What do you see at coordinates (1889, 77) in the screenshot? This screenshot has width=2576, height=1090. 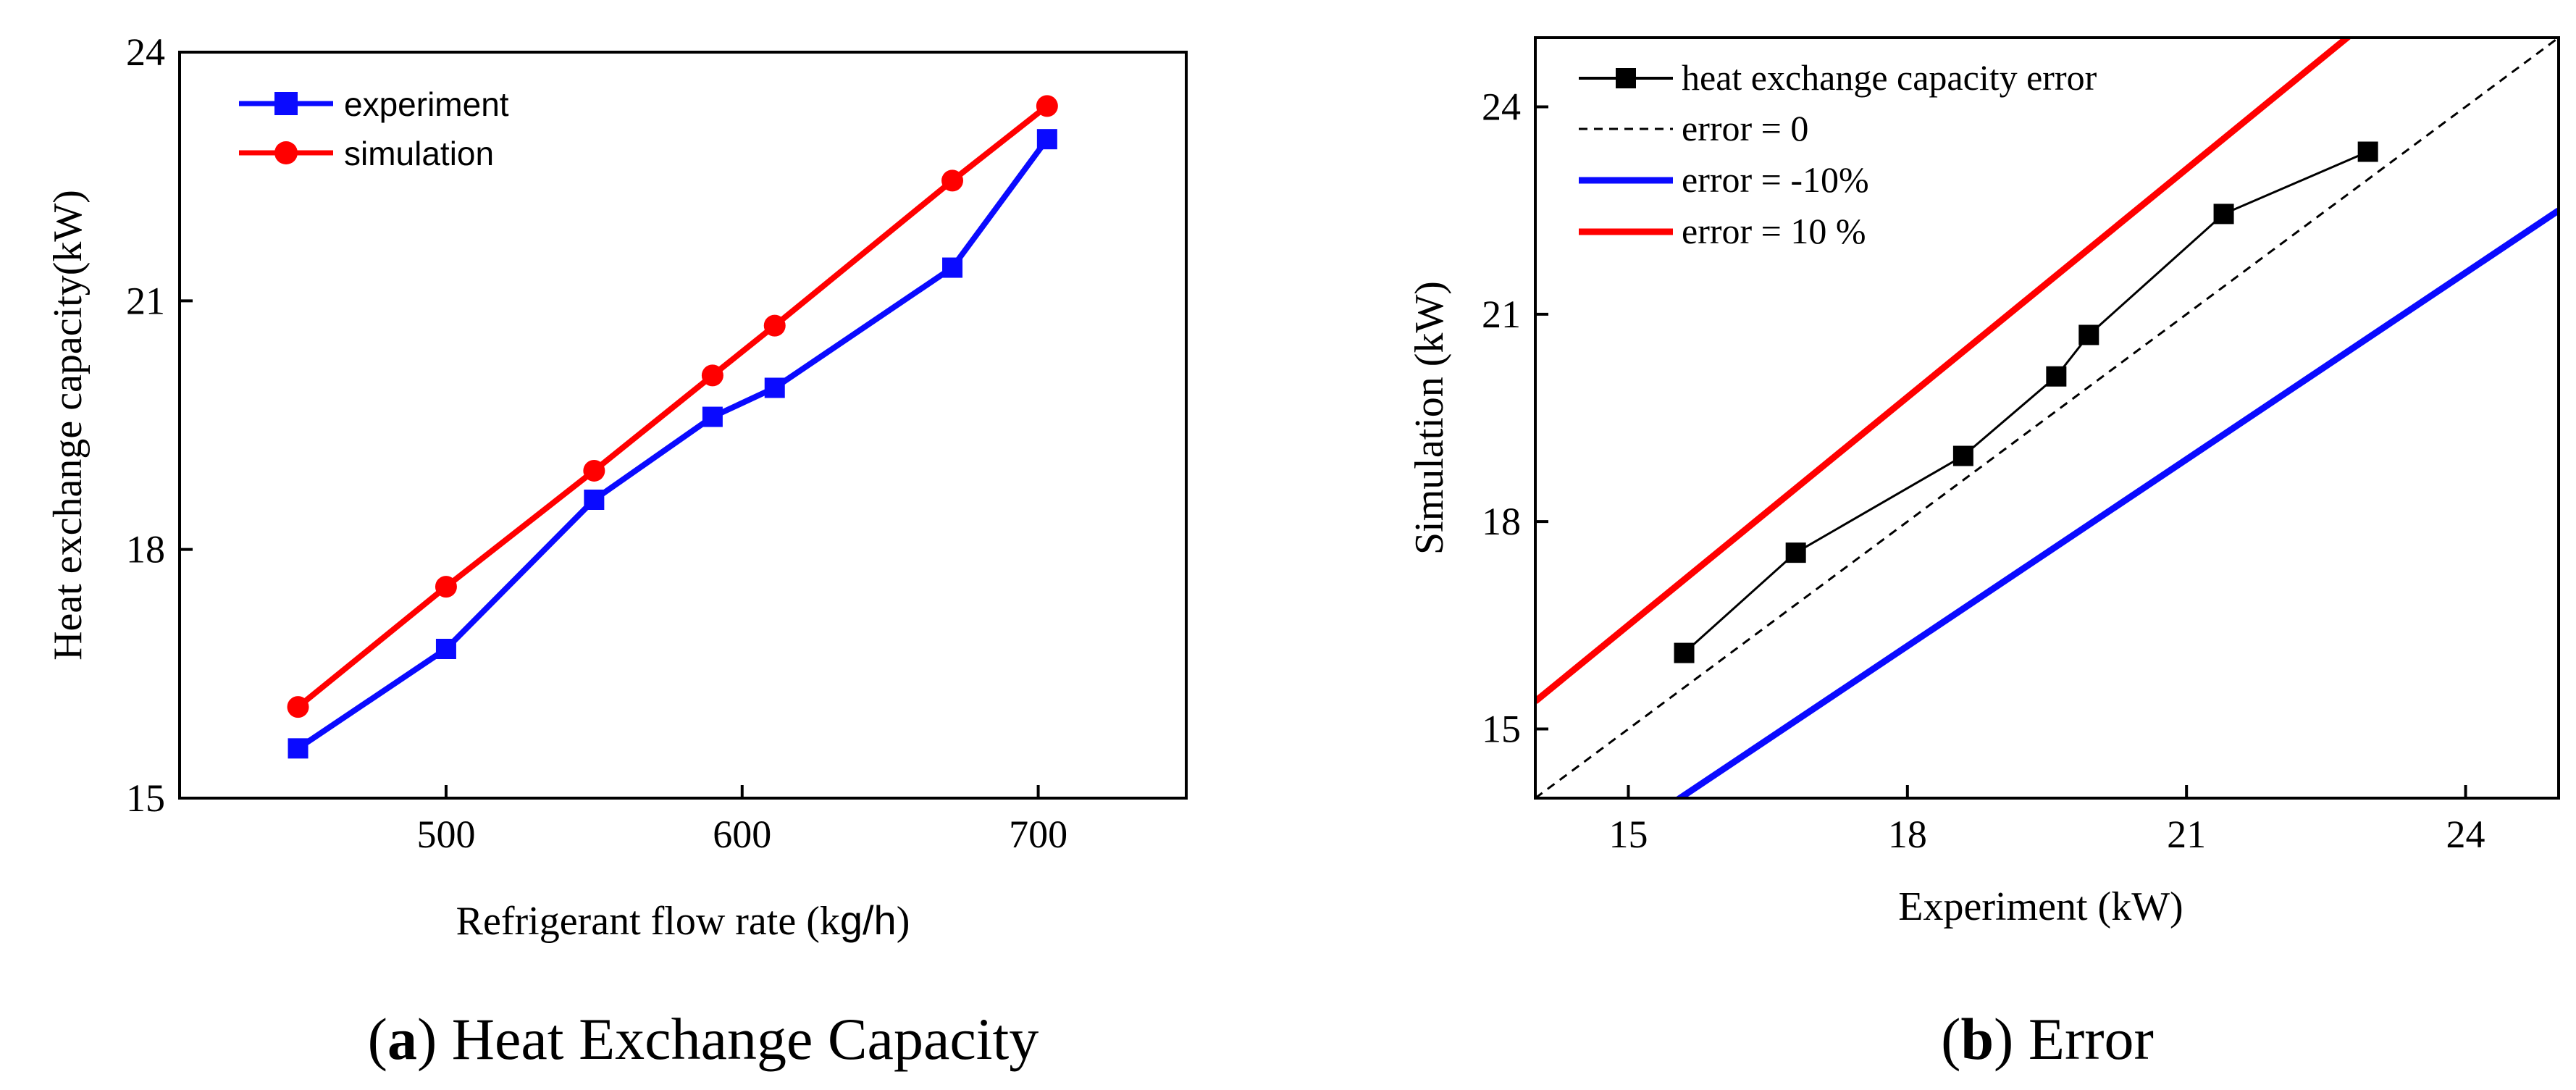 I see `legend-label-error-points: heat exchange capacity error` at bounding box center [1889, 77].